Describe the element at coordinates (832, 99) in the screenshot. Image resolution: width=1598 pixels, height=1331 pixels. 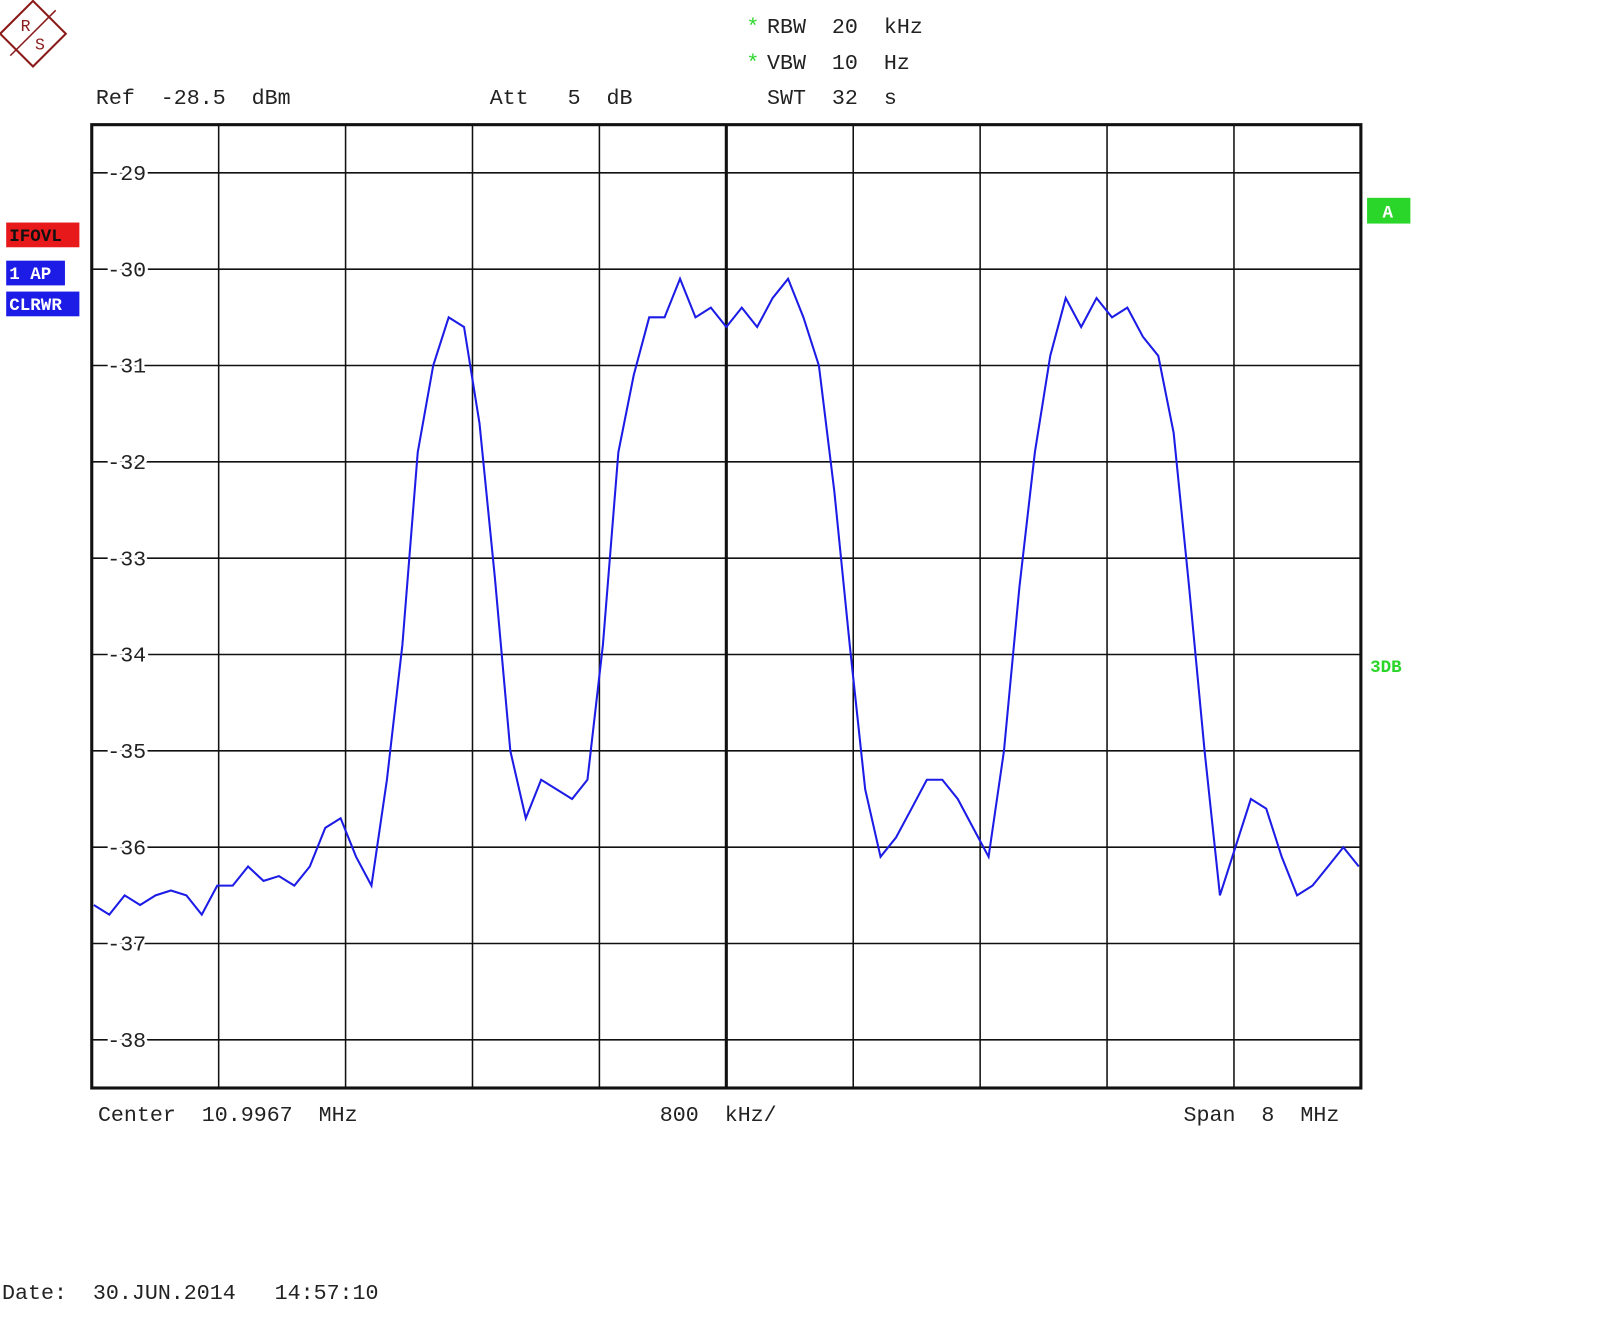
I see `swt: SWT 32 s` at that location.